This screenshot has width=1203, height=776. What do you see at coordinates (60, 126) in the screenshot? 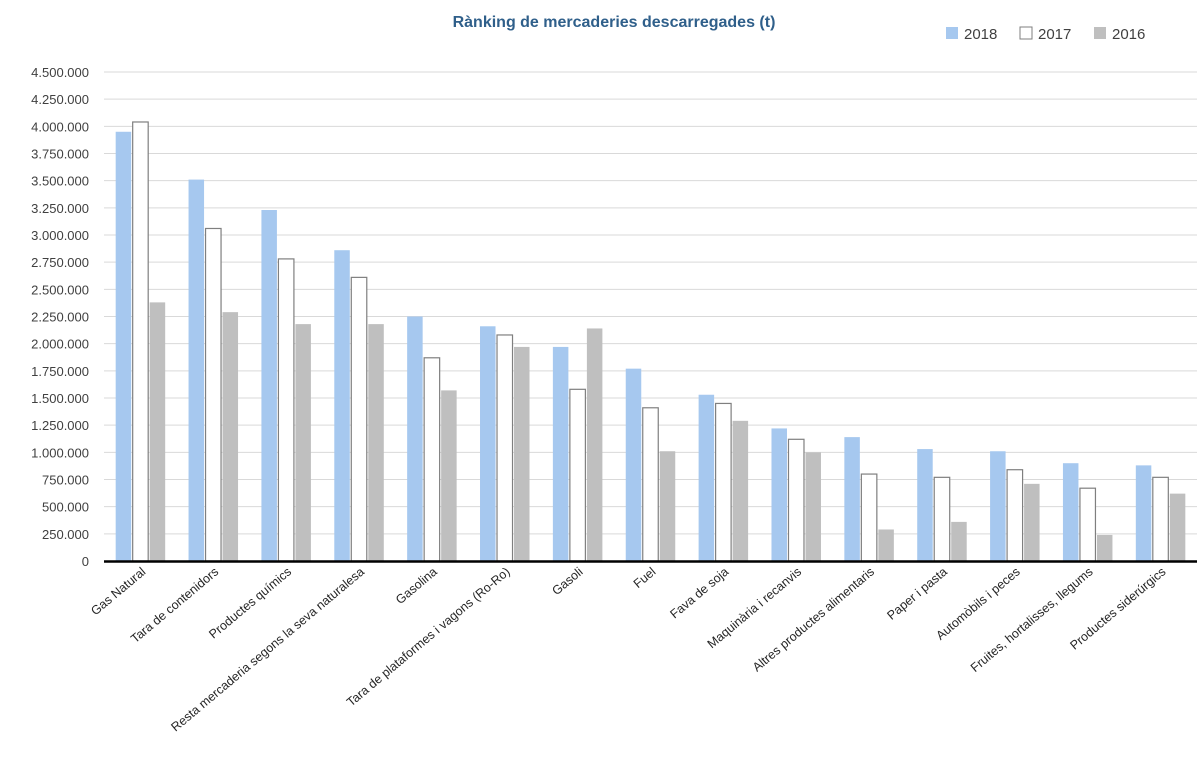
I see `y-tick-label: 4.000.000` at bounding box center [60, 126].